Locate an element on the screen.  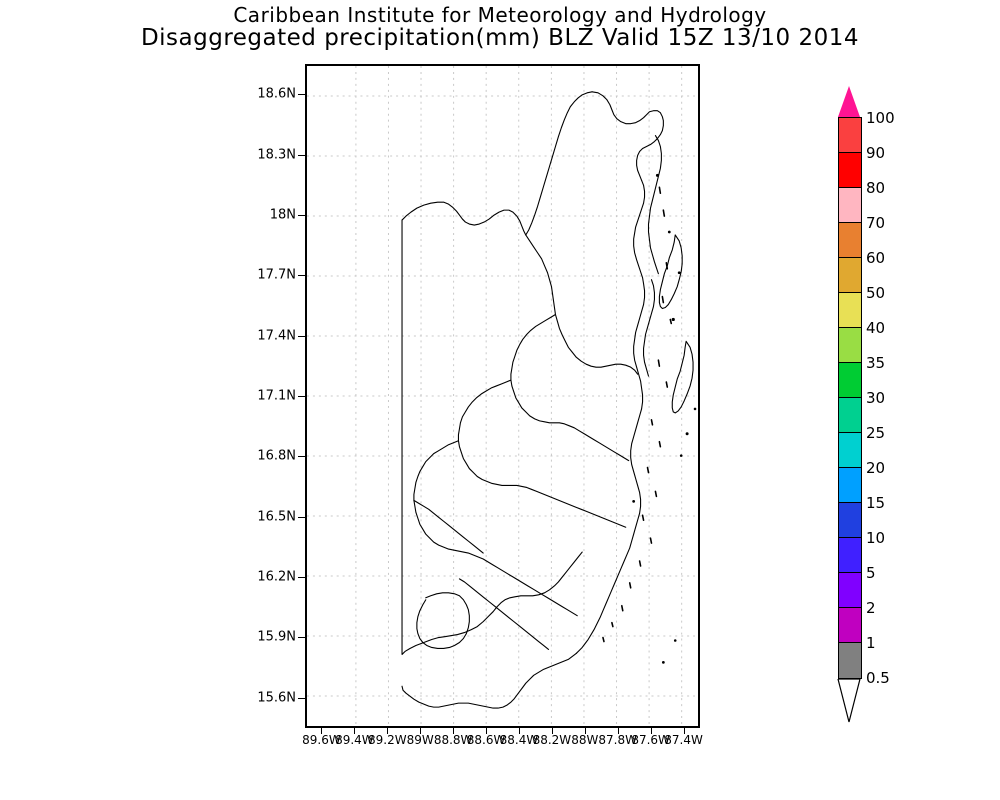
y-axis-tick-label: 16.5N is located at coordinates (276, 517).